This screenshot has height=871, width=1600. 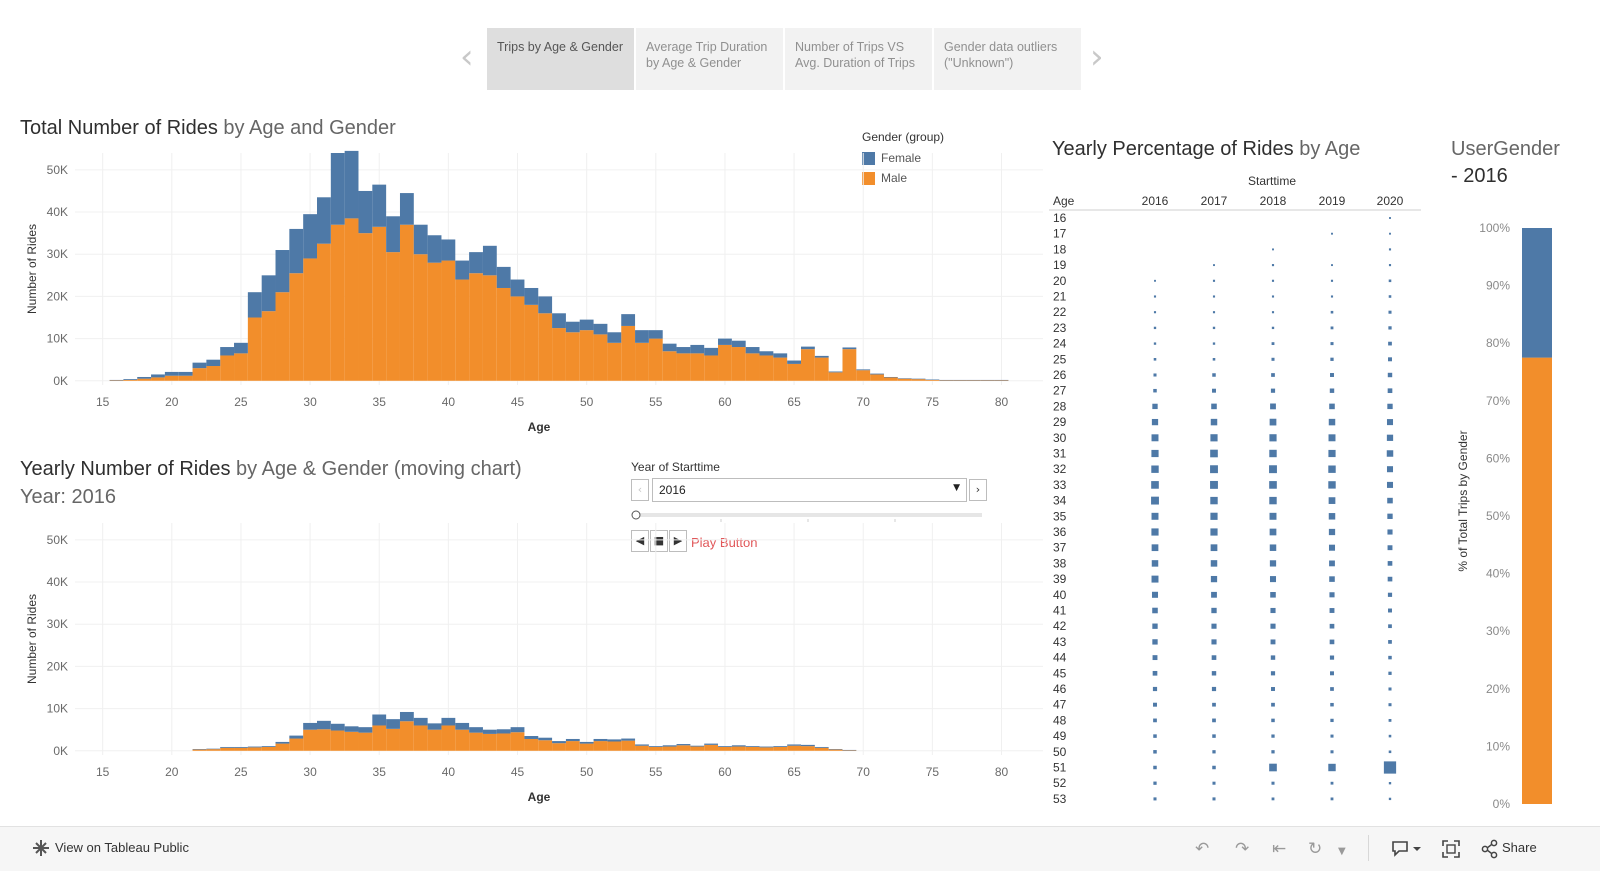 I want to click on undo-icon: ↶, so click(x=1202, y=849).